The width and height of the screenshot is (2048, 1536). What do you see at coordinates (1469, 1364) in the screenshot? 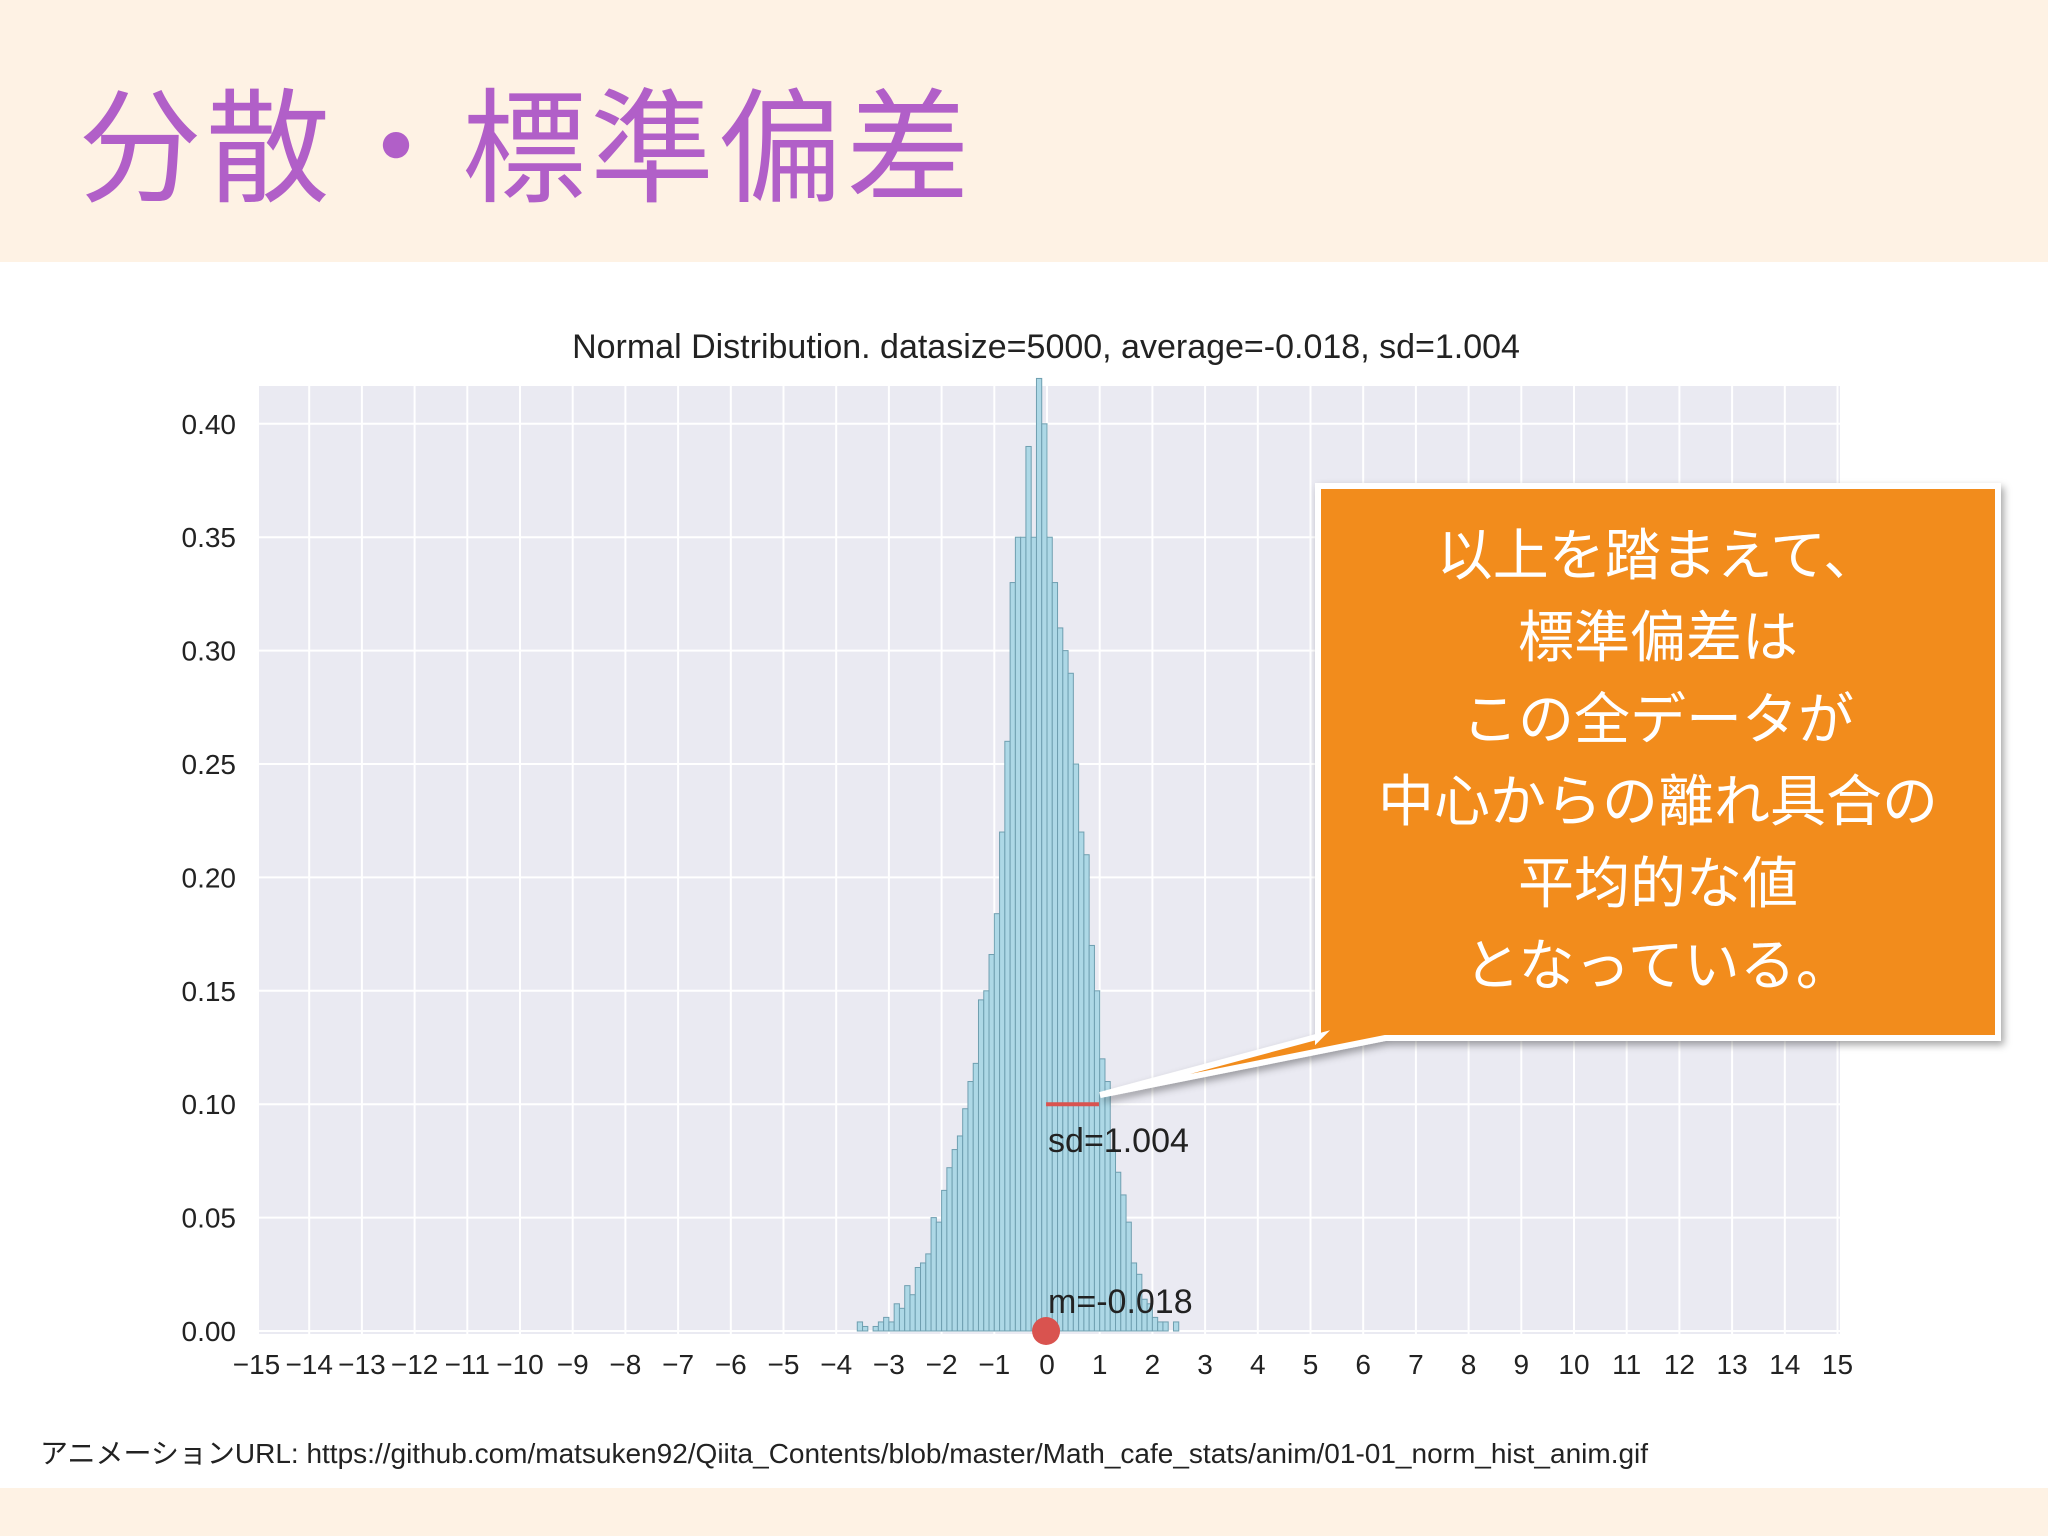
I see `x-tick-label: 8` at bounding box center [1469, 1364].